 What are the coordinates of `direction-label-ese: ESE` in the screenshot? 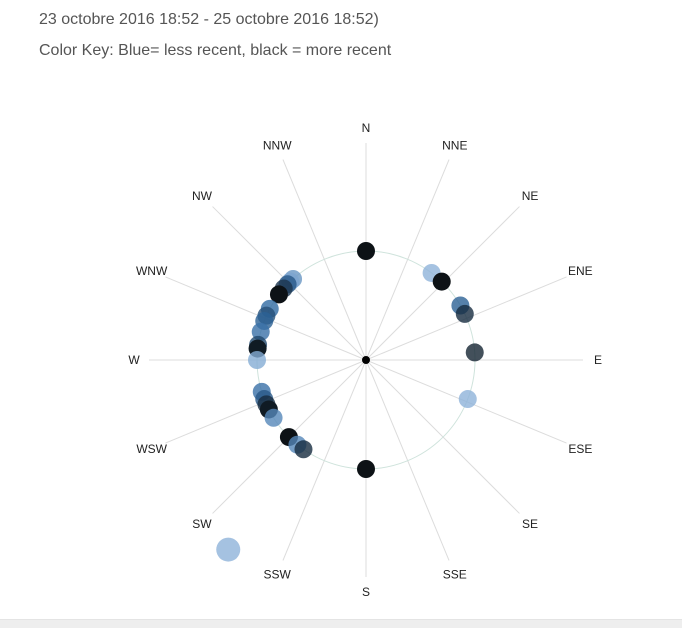 It's located at (580, 449).